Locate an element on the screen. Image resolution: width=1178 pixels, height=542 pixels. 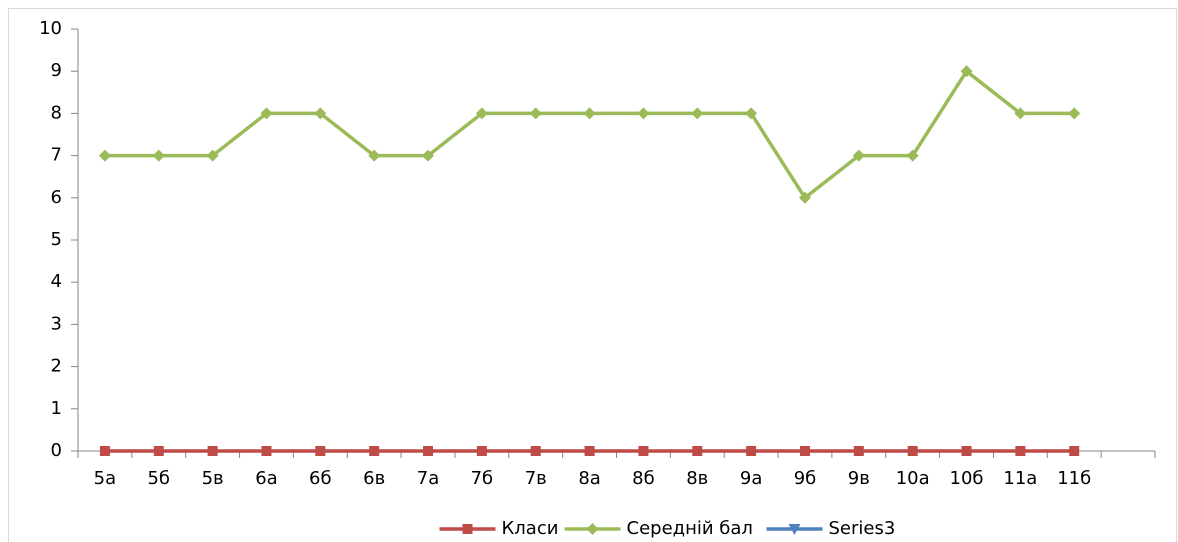
y-tick-label: 1 is located at coordinates (56, 408).